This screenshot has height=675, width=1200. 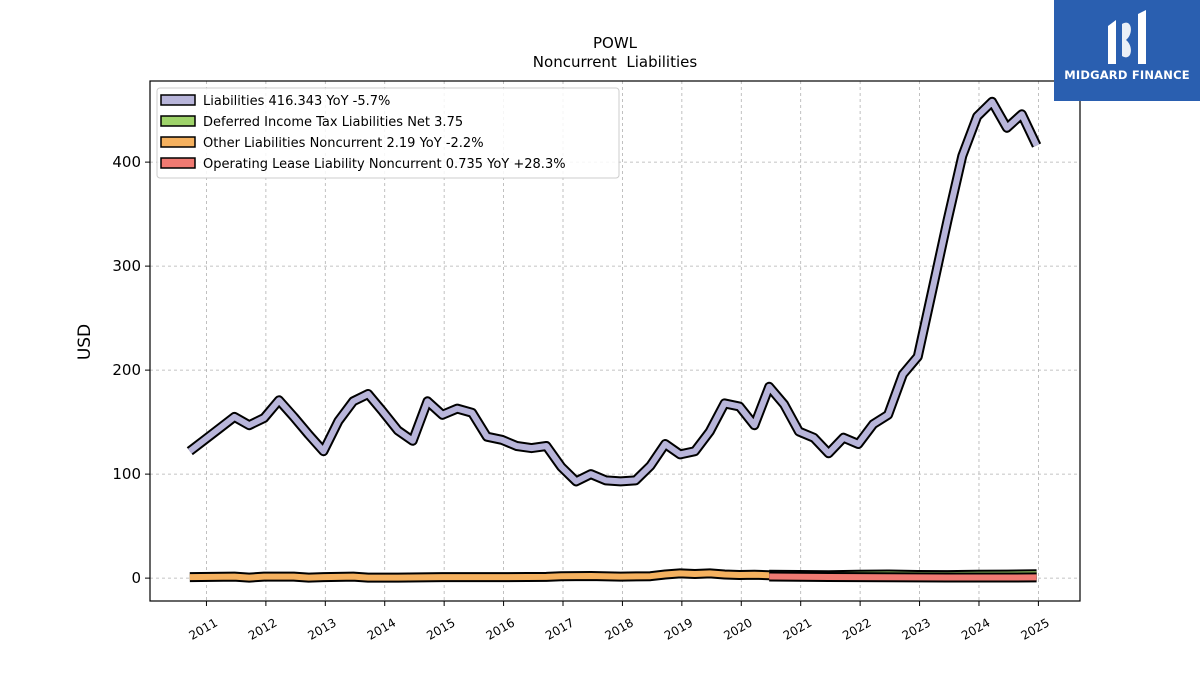 What do you see at coordinates (381, 628) in the screenshot?
I see `x-tick-label: 2014` at bounding box center [381, 628].